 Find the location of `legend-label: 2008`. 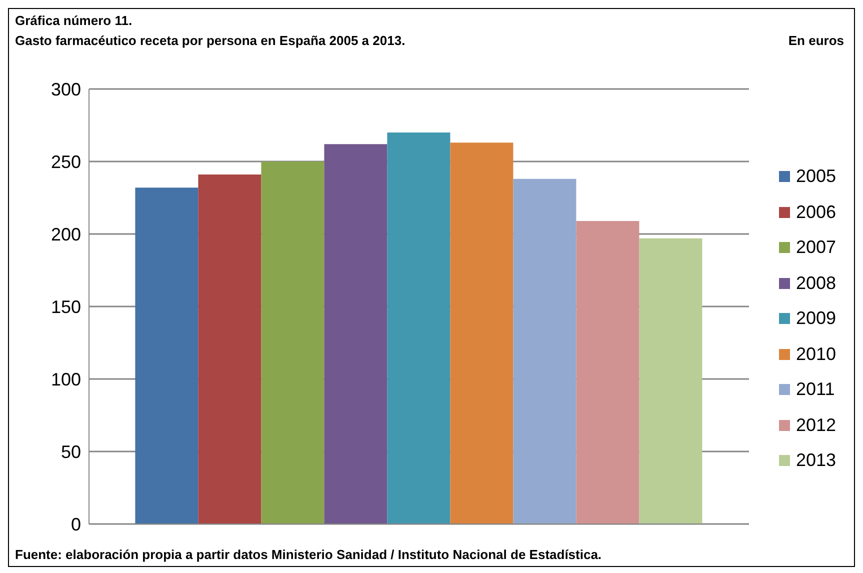

legend-label: 2008 is located at coordinates (816, 283).